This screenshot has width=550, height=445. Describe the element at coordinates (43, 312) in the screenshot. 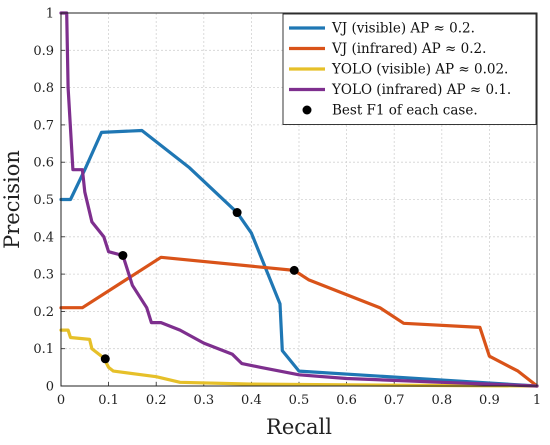

I see `y-tick-label: 0.2` at that location.